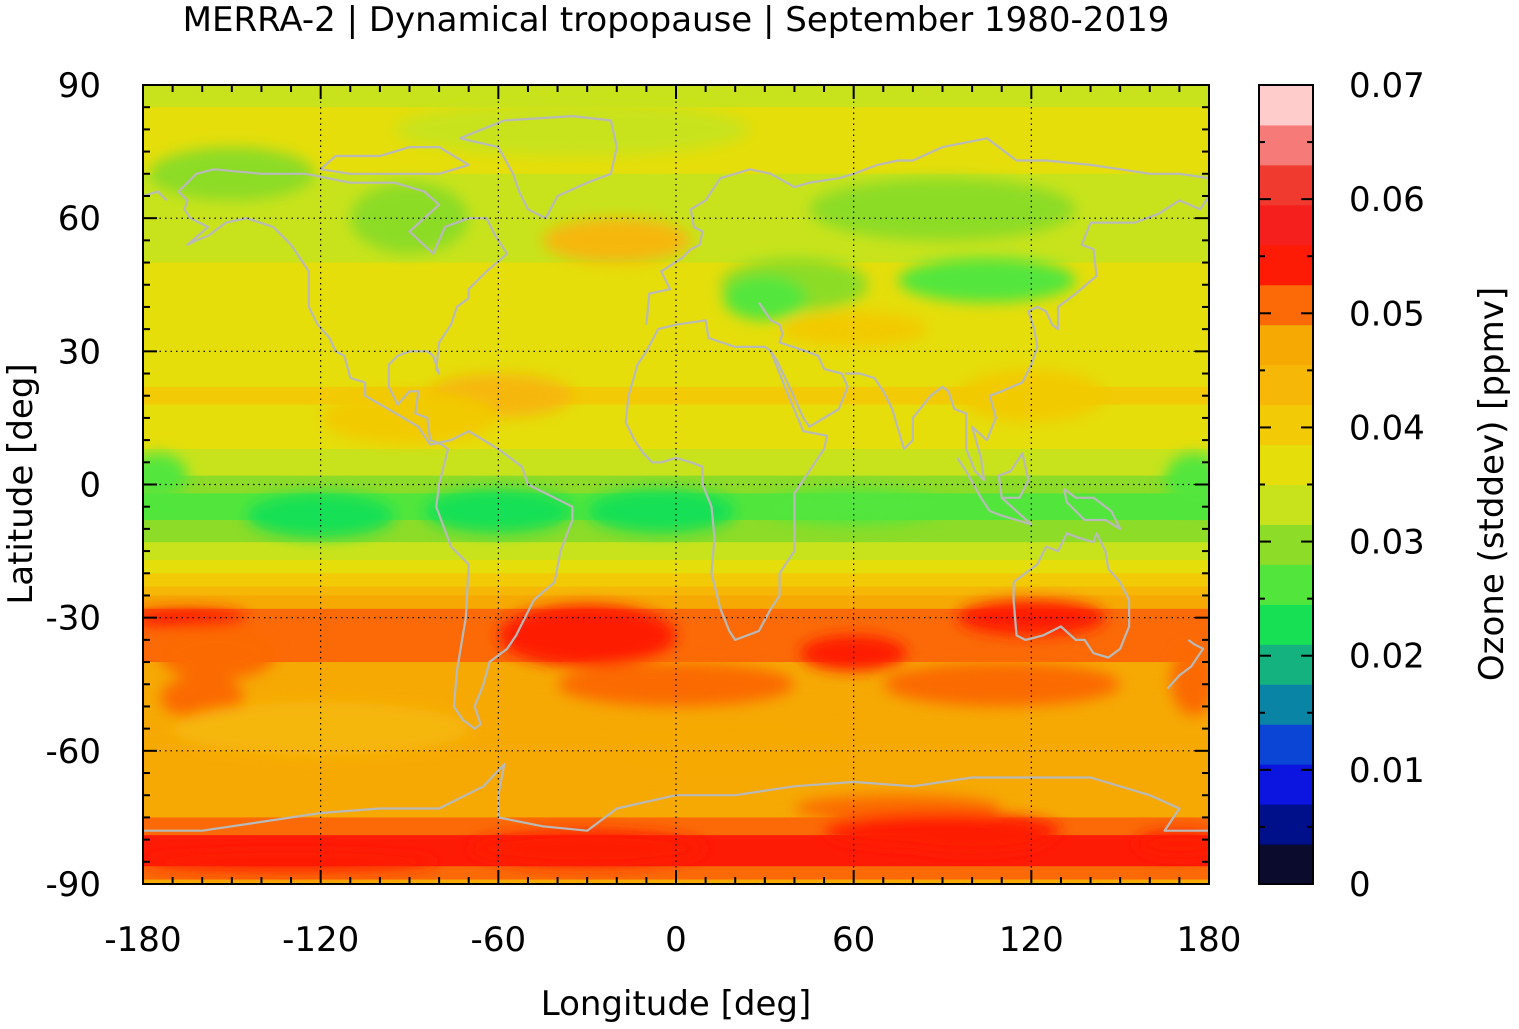  Describe the element at coordinates (1387, 543) in the screenshot. I see `colorbar-tick-label: 0.03` at that location.